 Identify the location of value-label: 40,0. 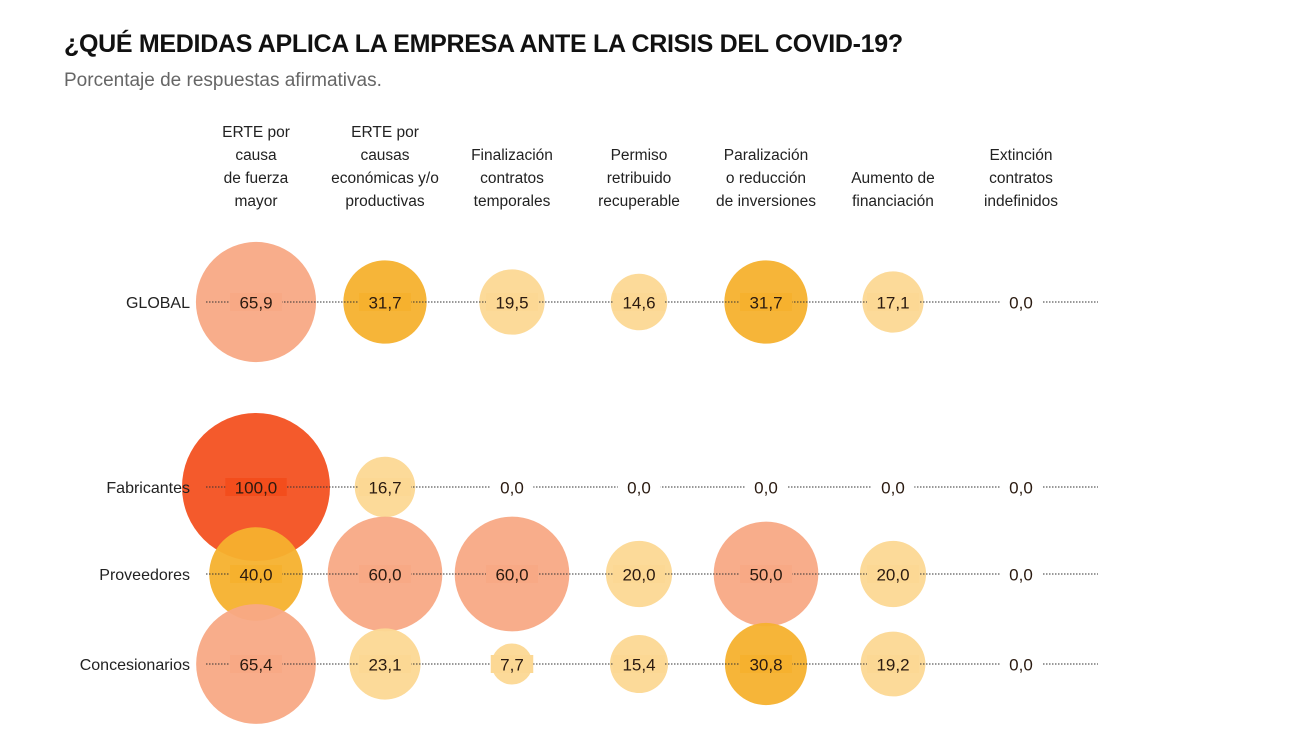
(255, 575).